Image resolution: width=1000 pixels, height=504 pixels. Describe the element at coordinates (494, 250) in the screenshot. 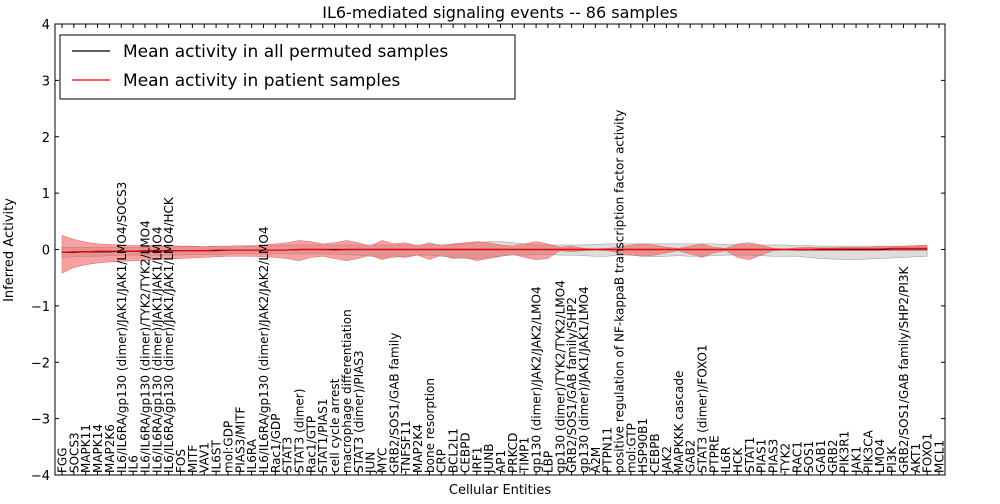

I see `patient-samples-line` at that location.